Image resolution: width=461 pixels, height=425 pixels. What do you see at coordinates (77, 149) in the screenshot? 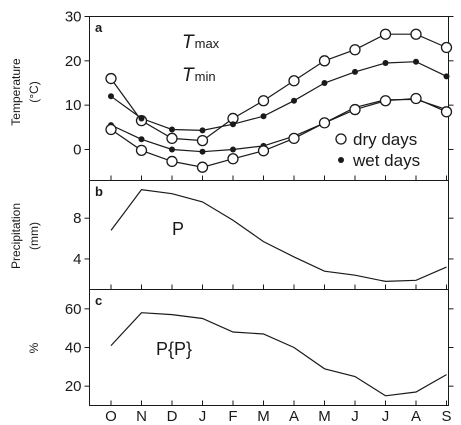
I see `panel-a-ytick-label: 0` at bounding box center [77, 149].